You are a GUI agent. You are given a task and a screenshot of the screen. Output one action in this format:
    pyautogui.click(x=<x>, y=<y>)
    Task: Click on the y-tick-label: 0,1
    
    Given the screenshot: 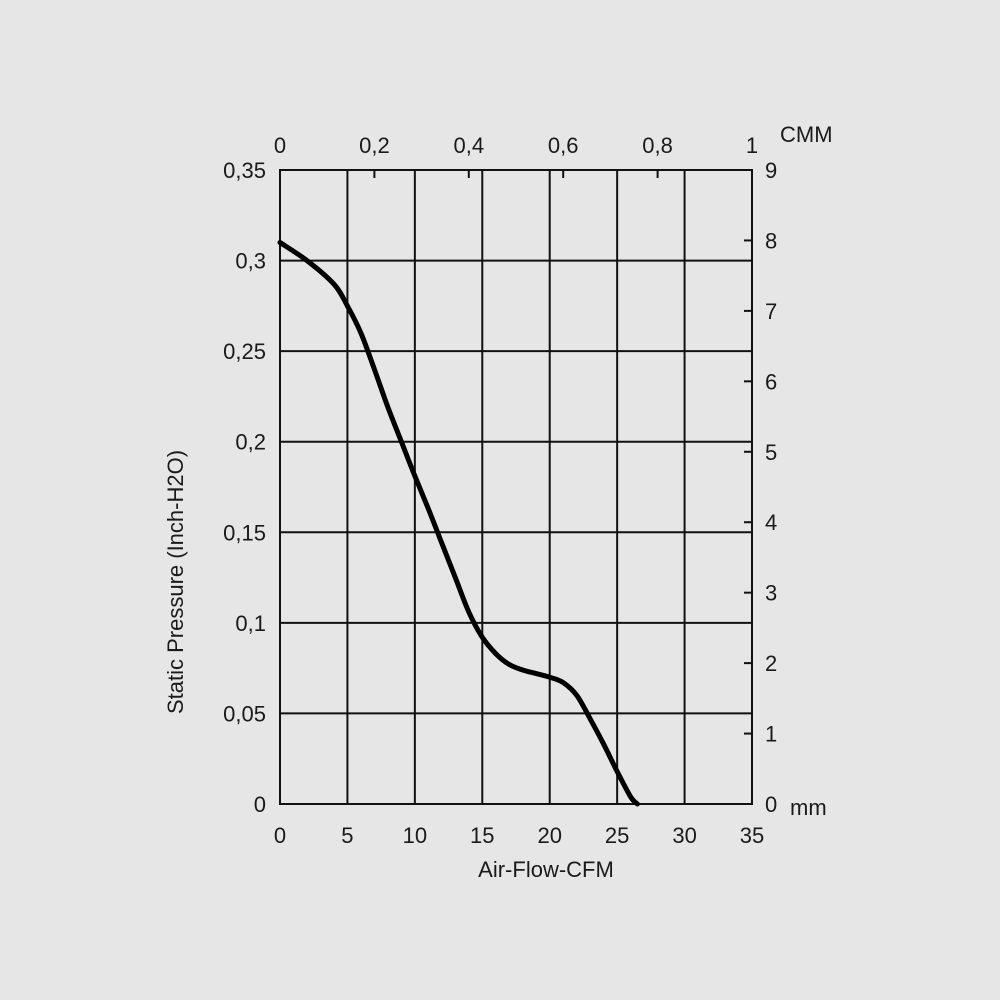 What is the action you would take?
    pyautogui.click(x=250, y=623)
    